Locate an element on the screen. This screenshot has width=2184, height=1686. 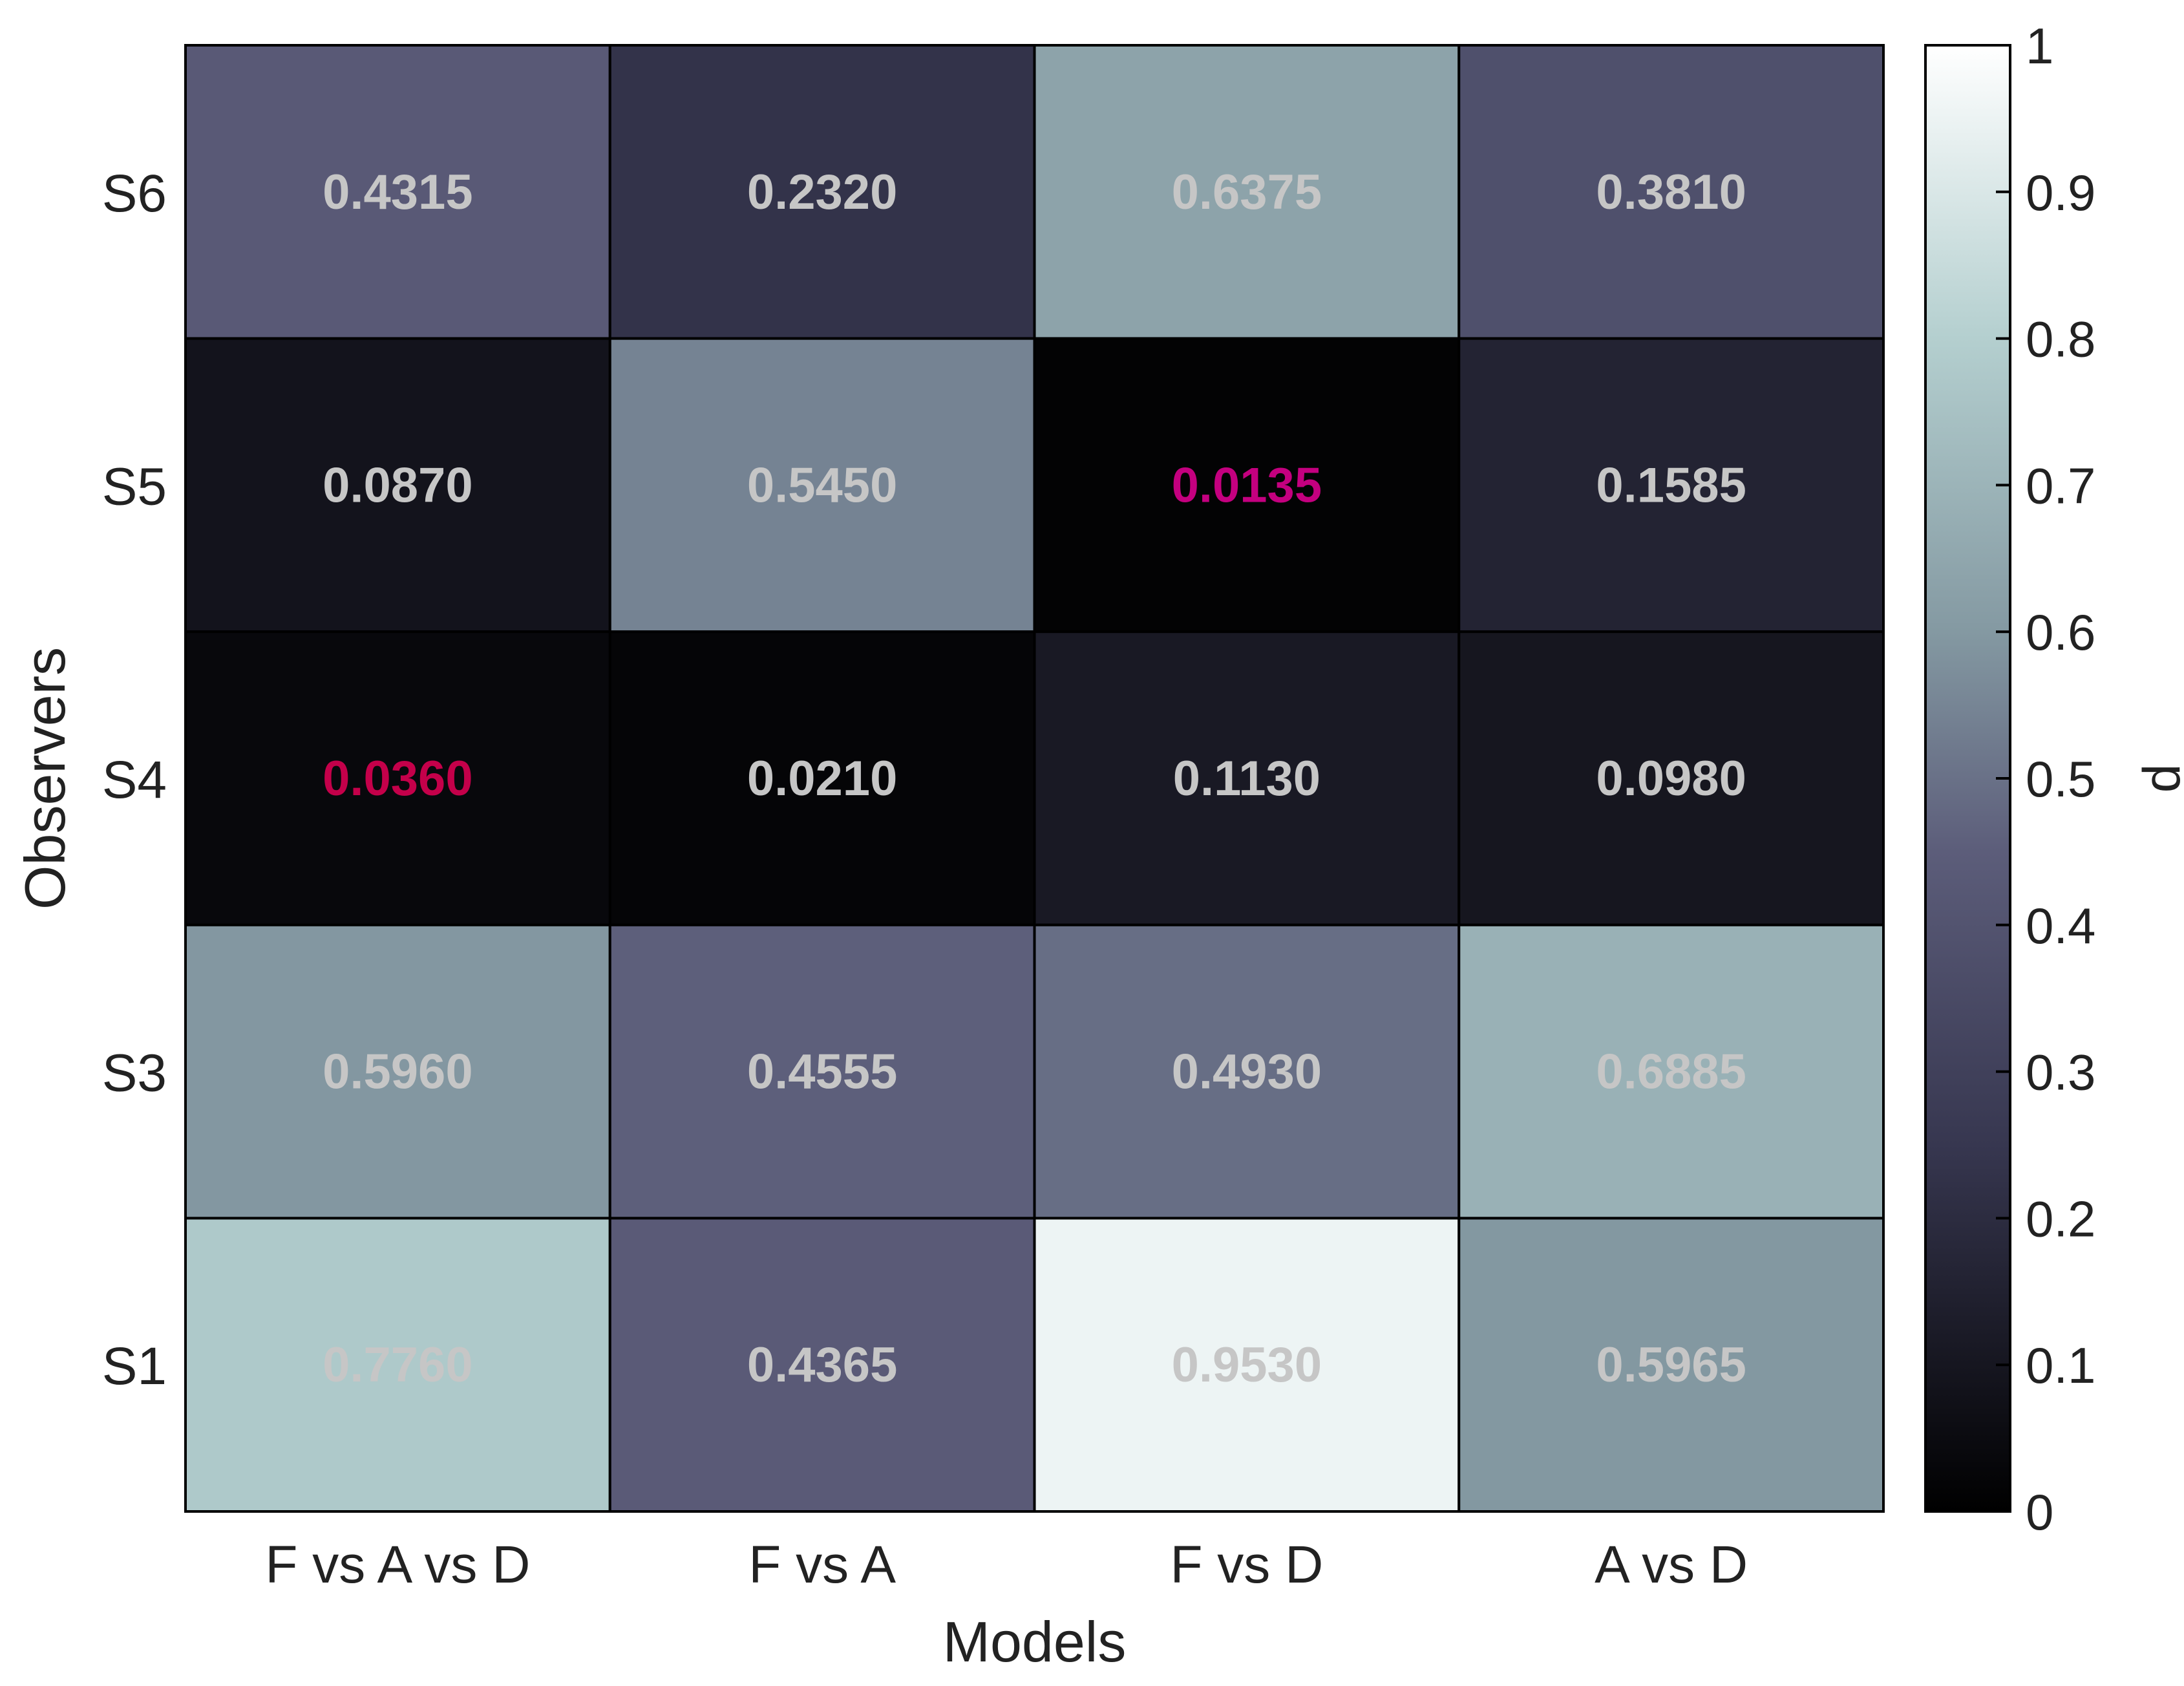
x-axis-tick-labels: F vs A vs D F vs A F vs D A vs D is located at coordinates (1006, 1564).